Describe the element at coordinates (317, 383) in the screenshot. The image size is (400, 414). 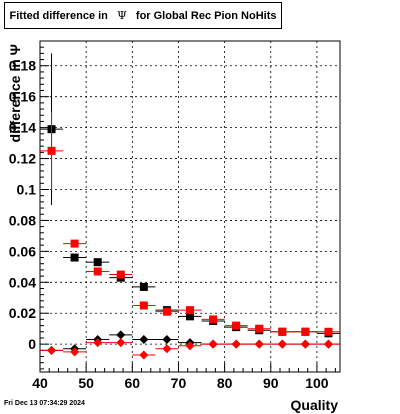
I see `x-tick-label: 100` at that location.